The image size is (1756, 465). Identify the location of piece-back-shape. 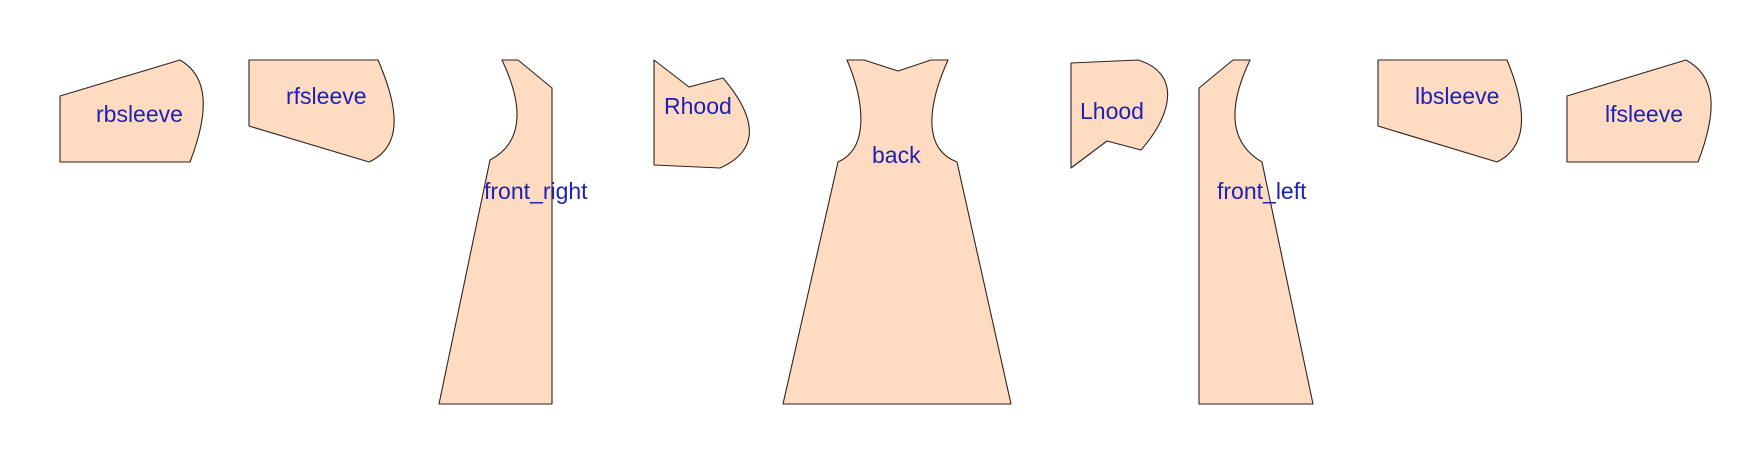
(897, 232).